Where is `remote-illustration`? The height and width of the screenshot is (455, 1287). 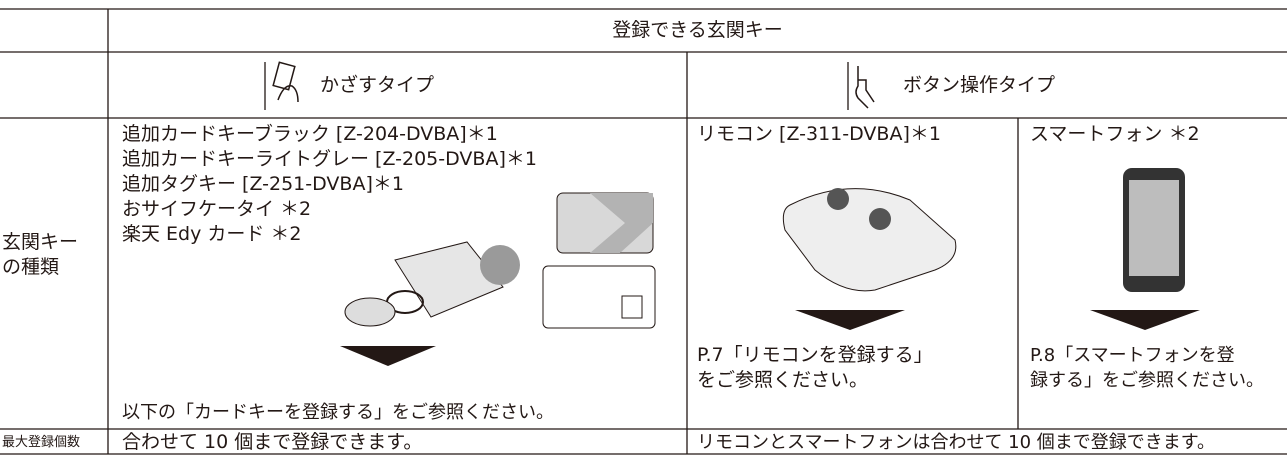 remote-illustration is located at coordinates (869, 240).